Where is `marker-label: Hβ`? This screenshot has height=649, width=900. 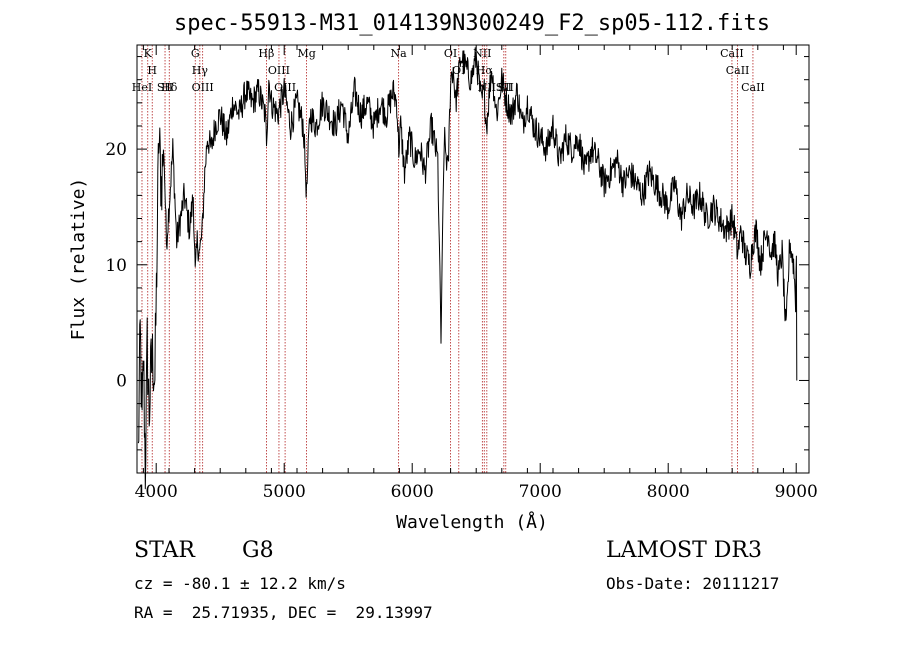
marker-label: Hβ is located at coordinates (266, 53).